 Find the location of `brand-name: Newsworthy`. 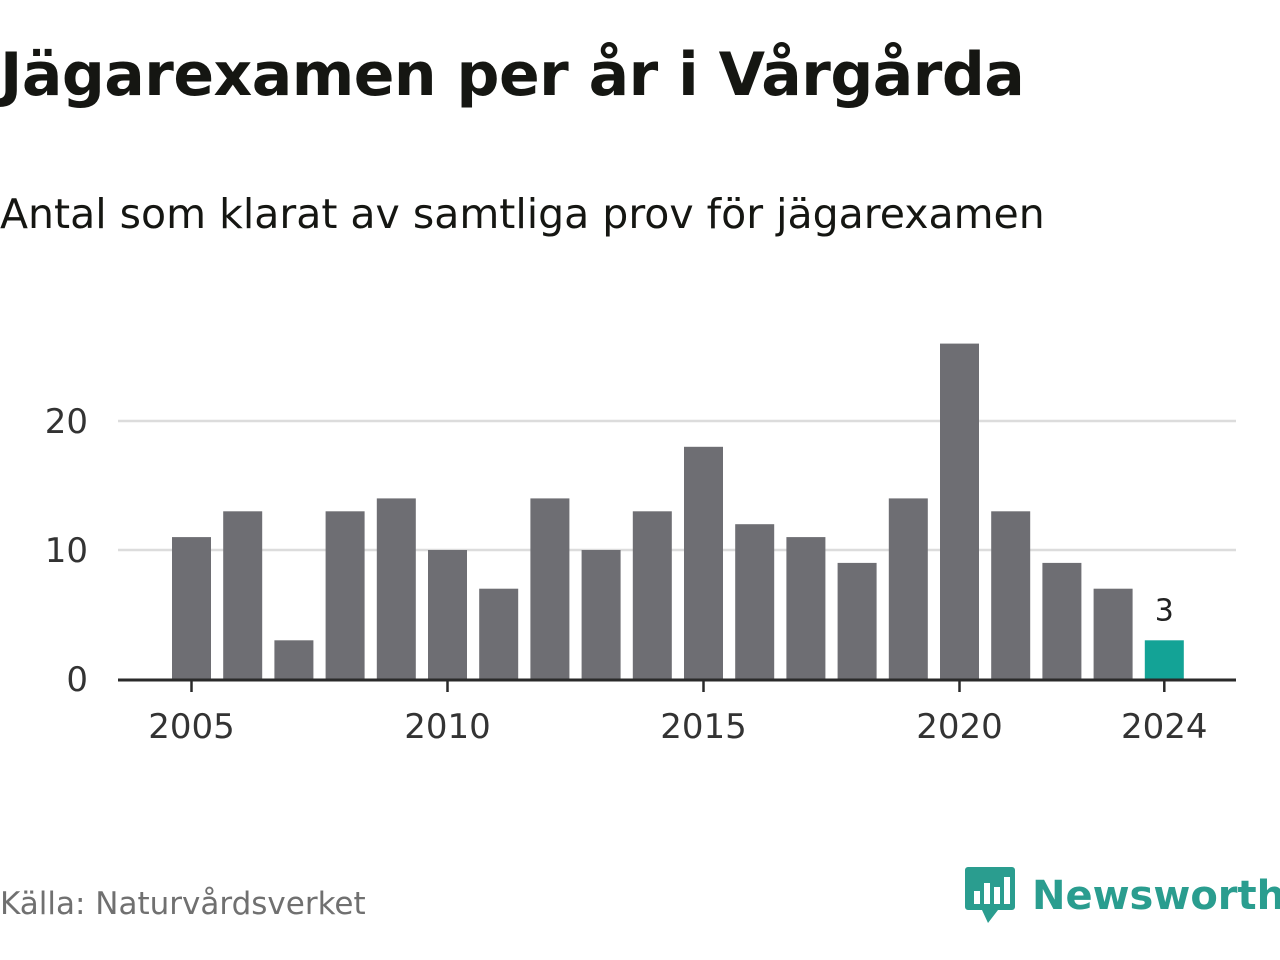

brand-name: Newsworthy is located at coordinates (1156, 896).